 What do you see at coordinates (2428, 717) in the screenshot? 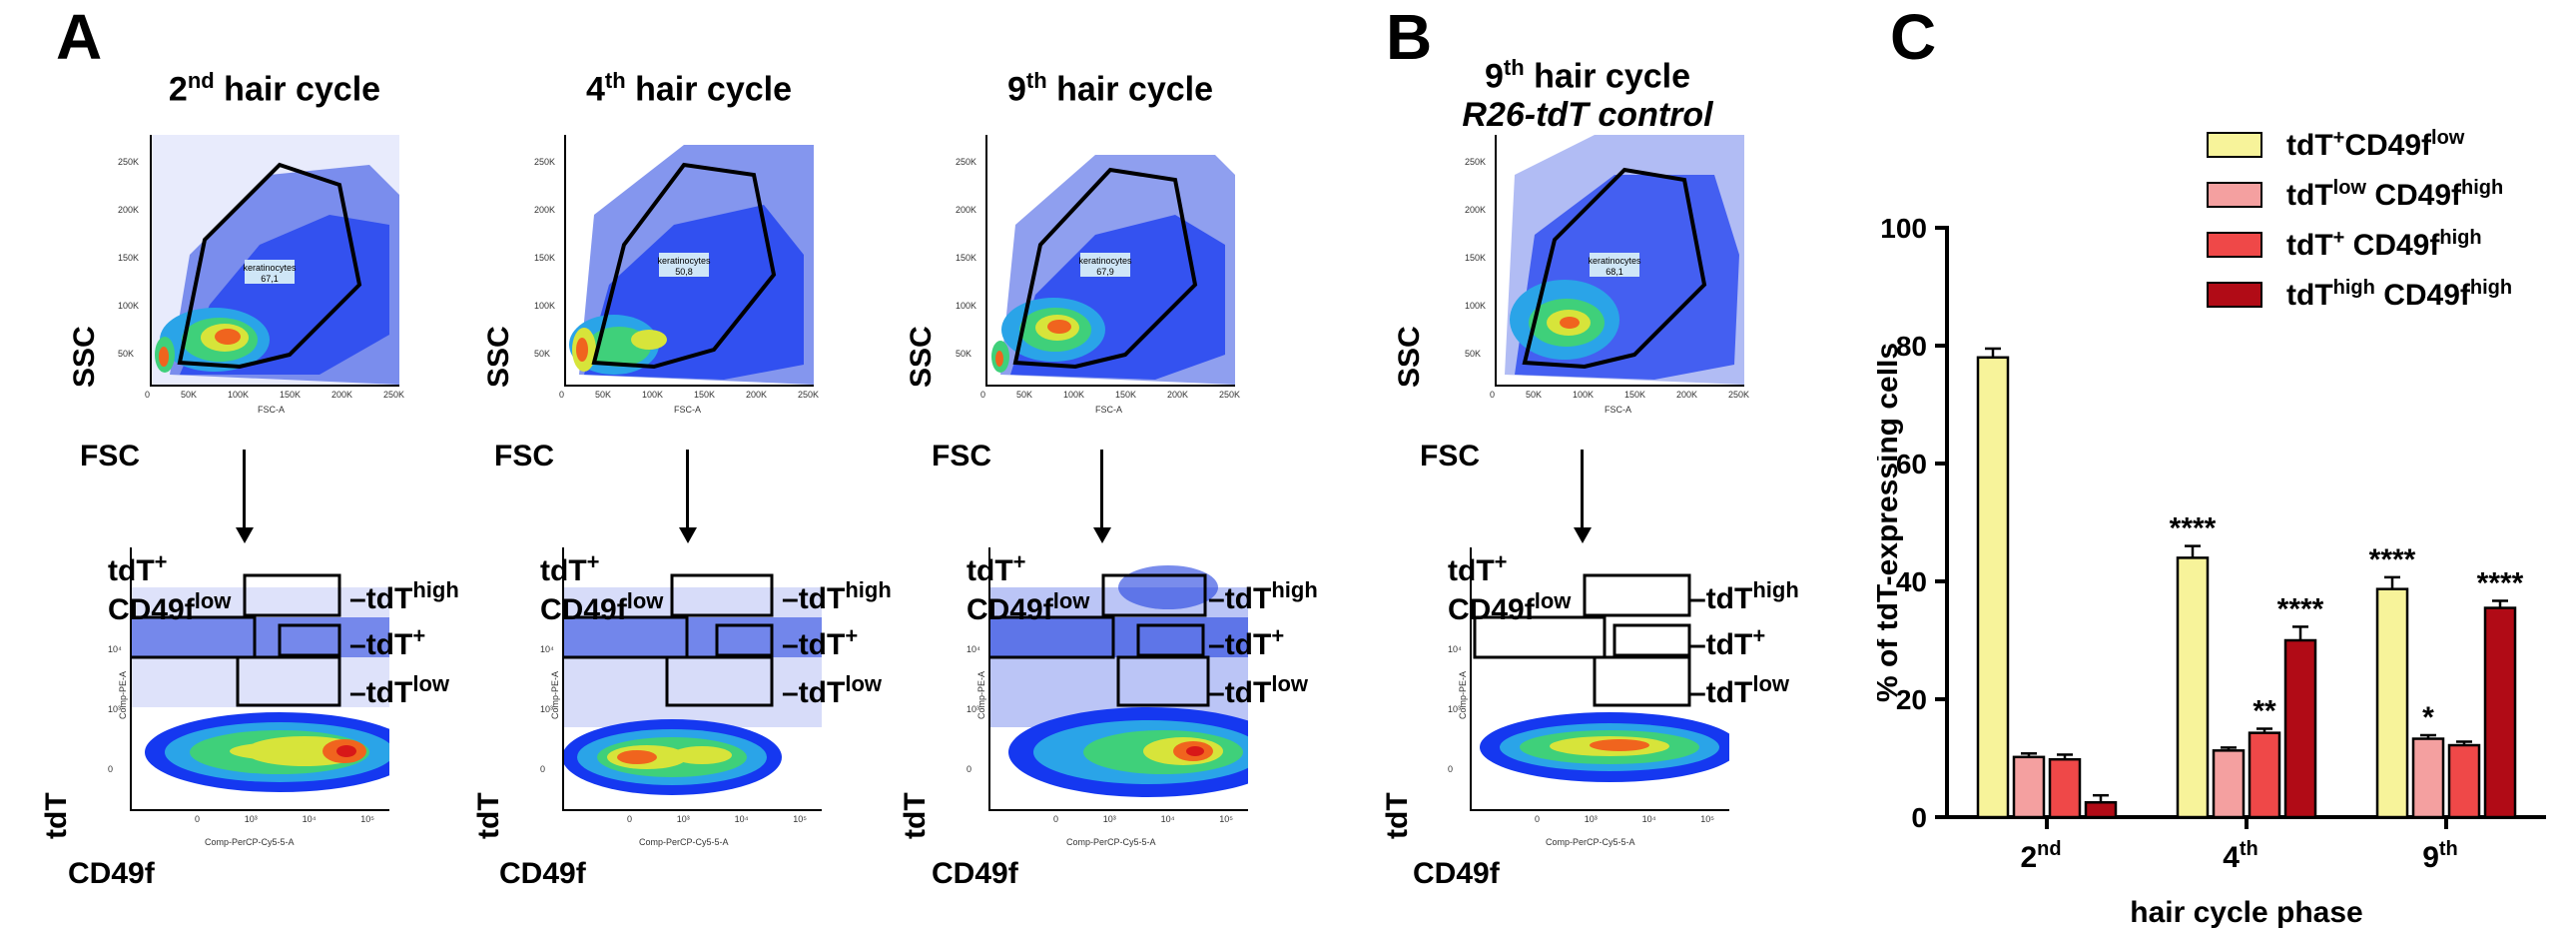
I see `significance-stars: *` at bounding box center [2428, 717].